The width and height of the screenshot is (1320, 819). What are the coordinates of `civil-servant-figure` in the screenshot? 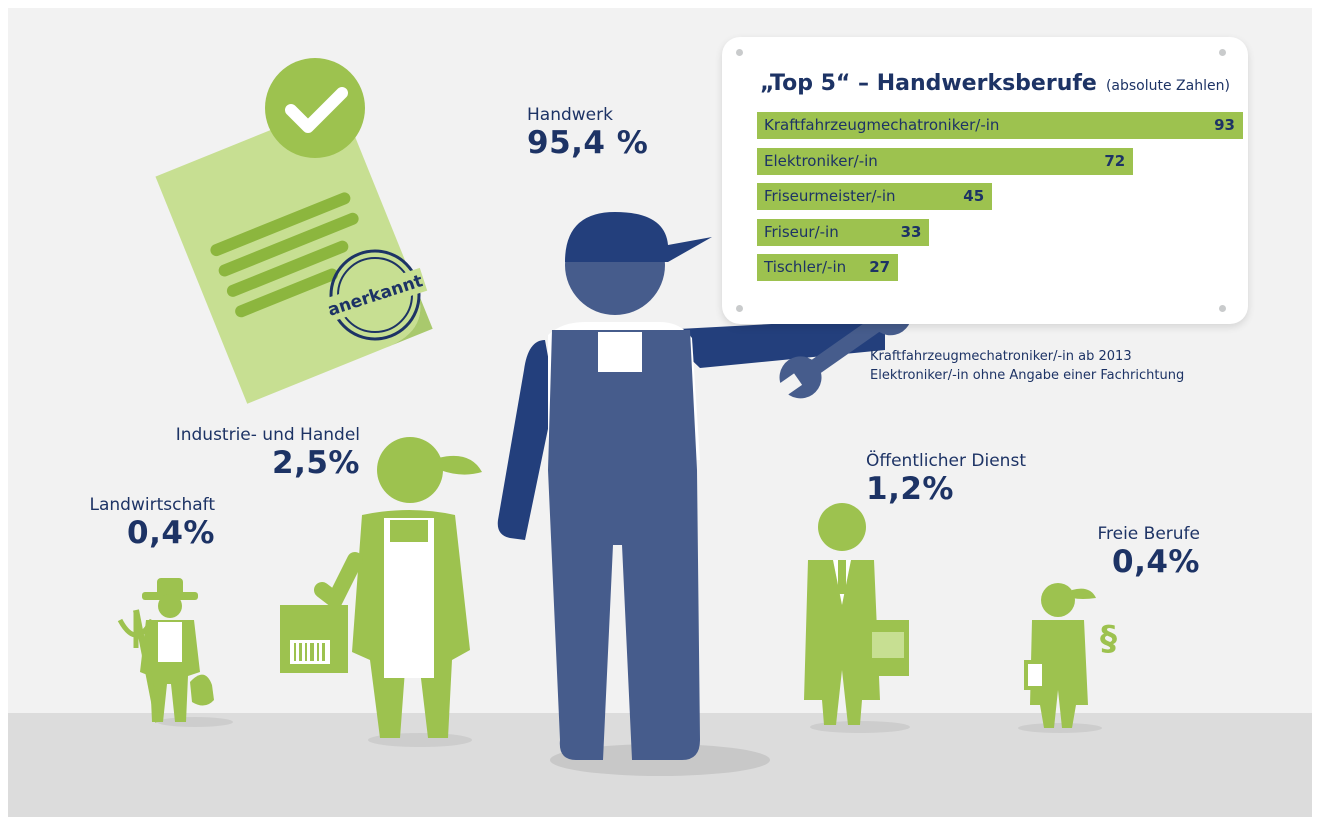 It's located at (857, 618).